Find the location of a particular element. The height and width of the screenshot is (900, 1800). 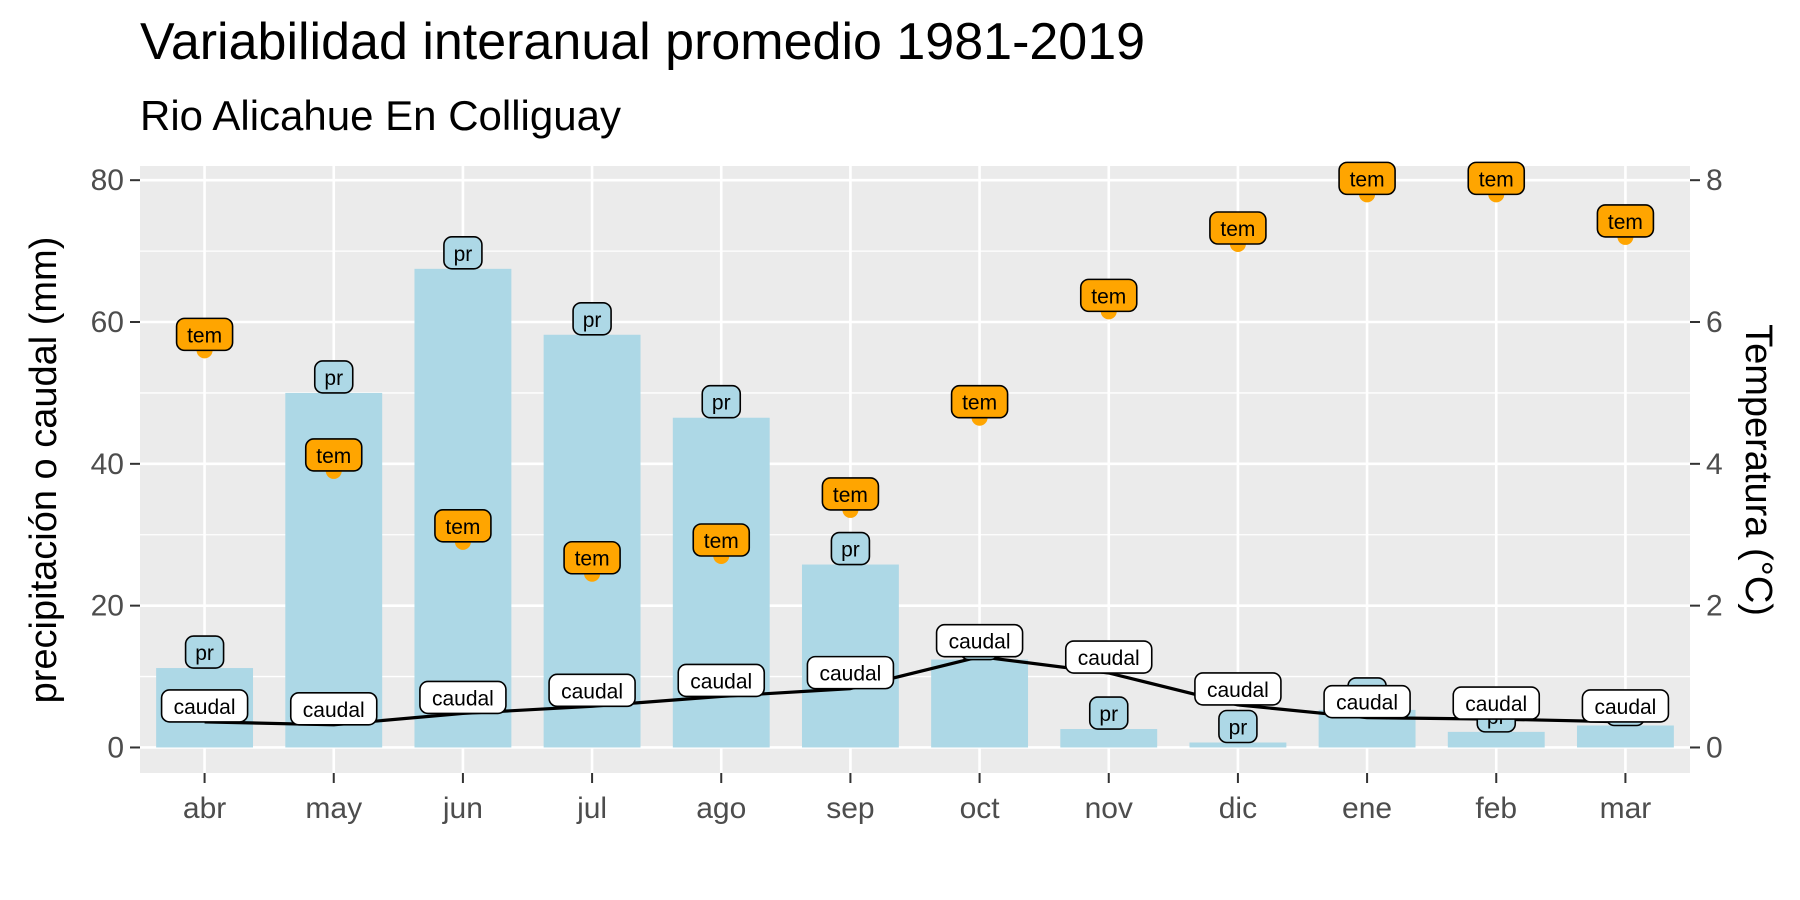

x-tick-label: mar is located at coordinates (1626, 808).